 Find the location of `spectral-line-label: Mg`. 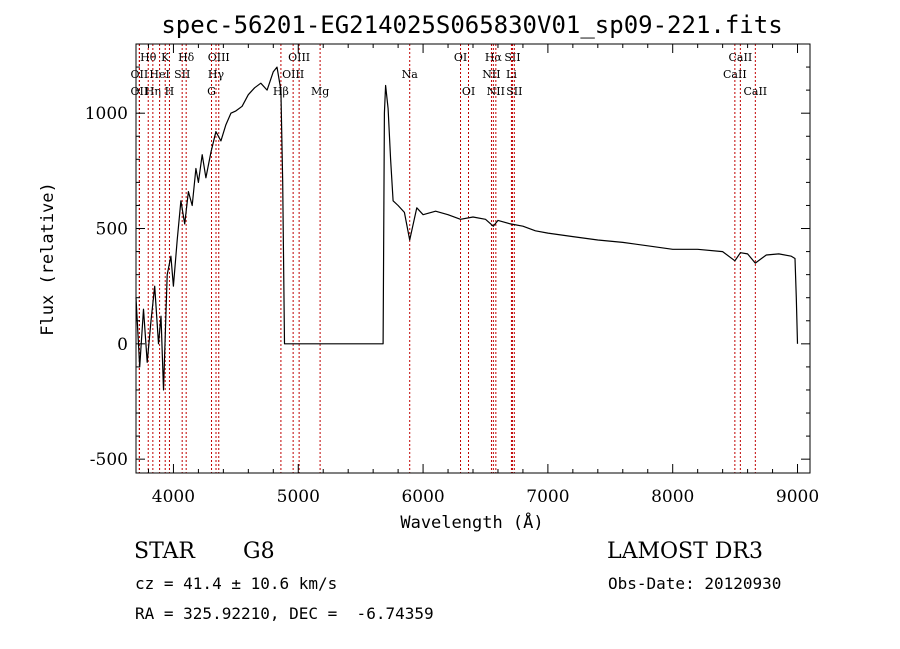

spectral-line-label: Mg is located at coordinates (320, 91).